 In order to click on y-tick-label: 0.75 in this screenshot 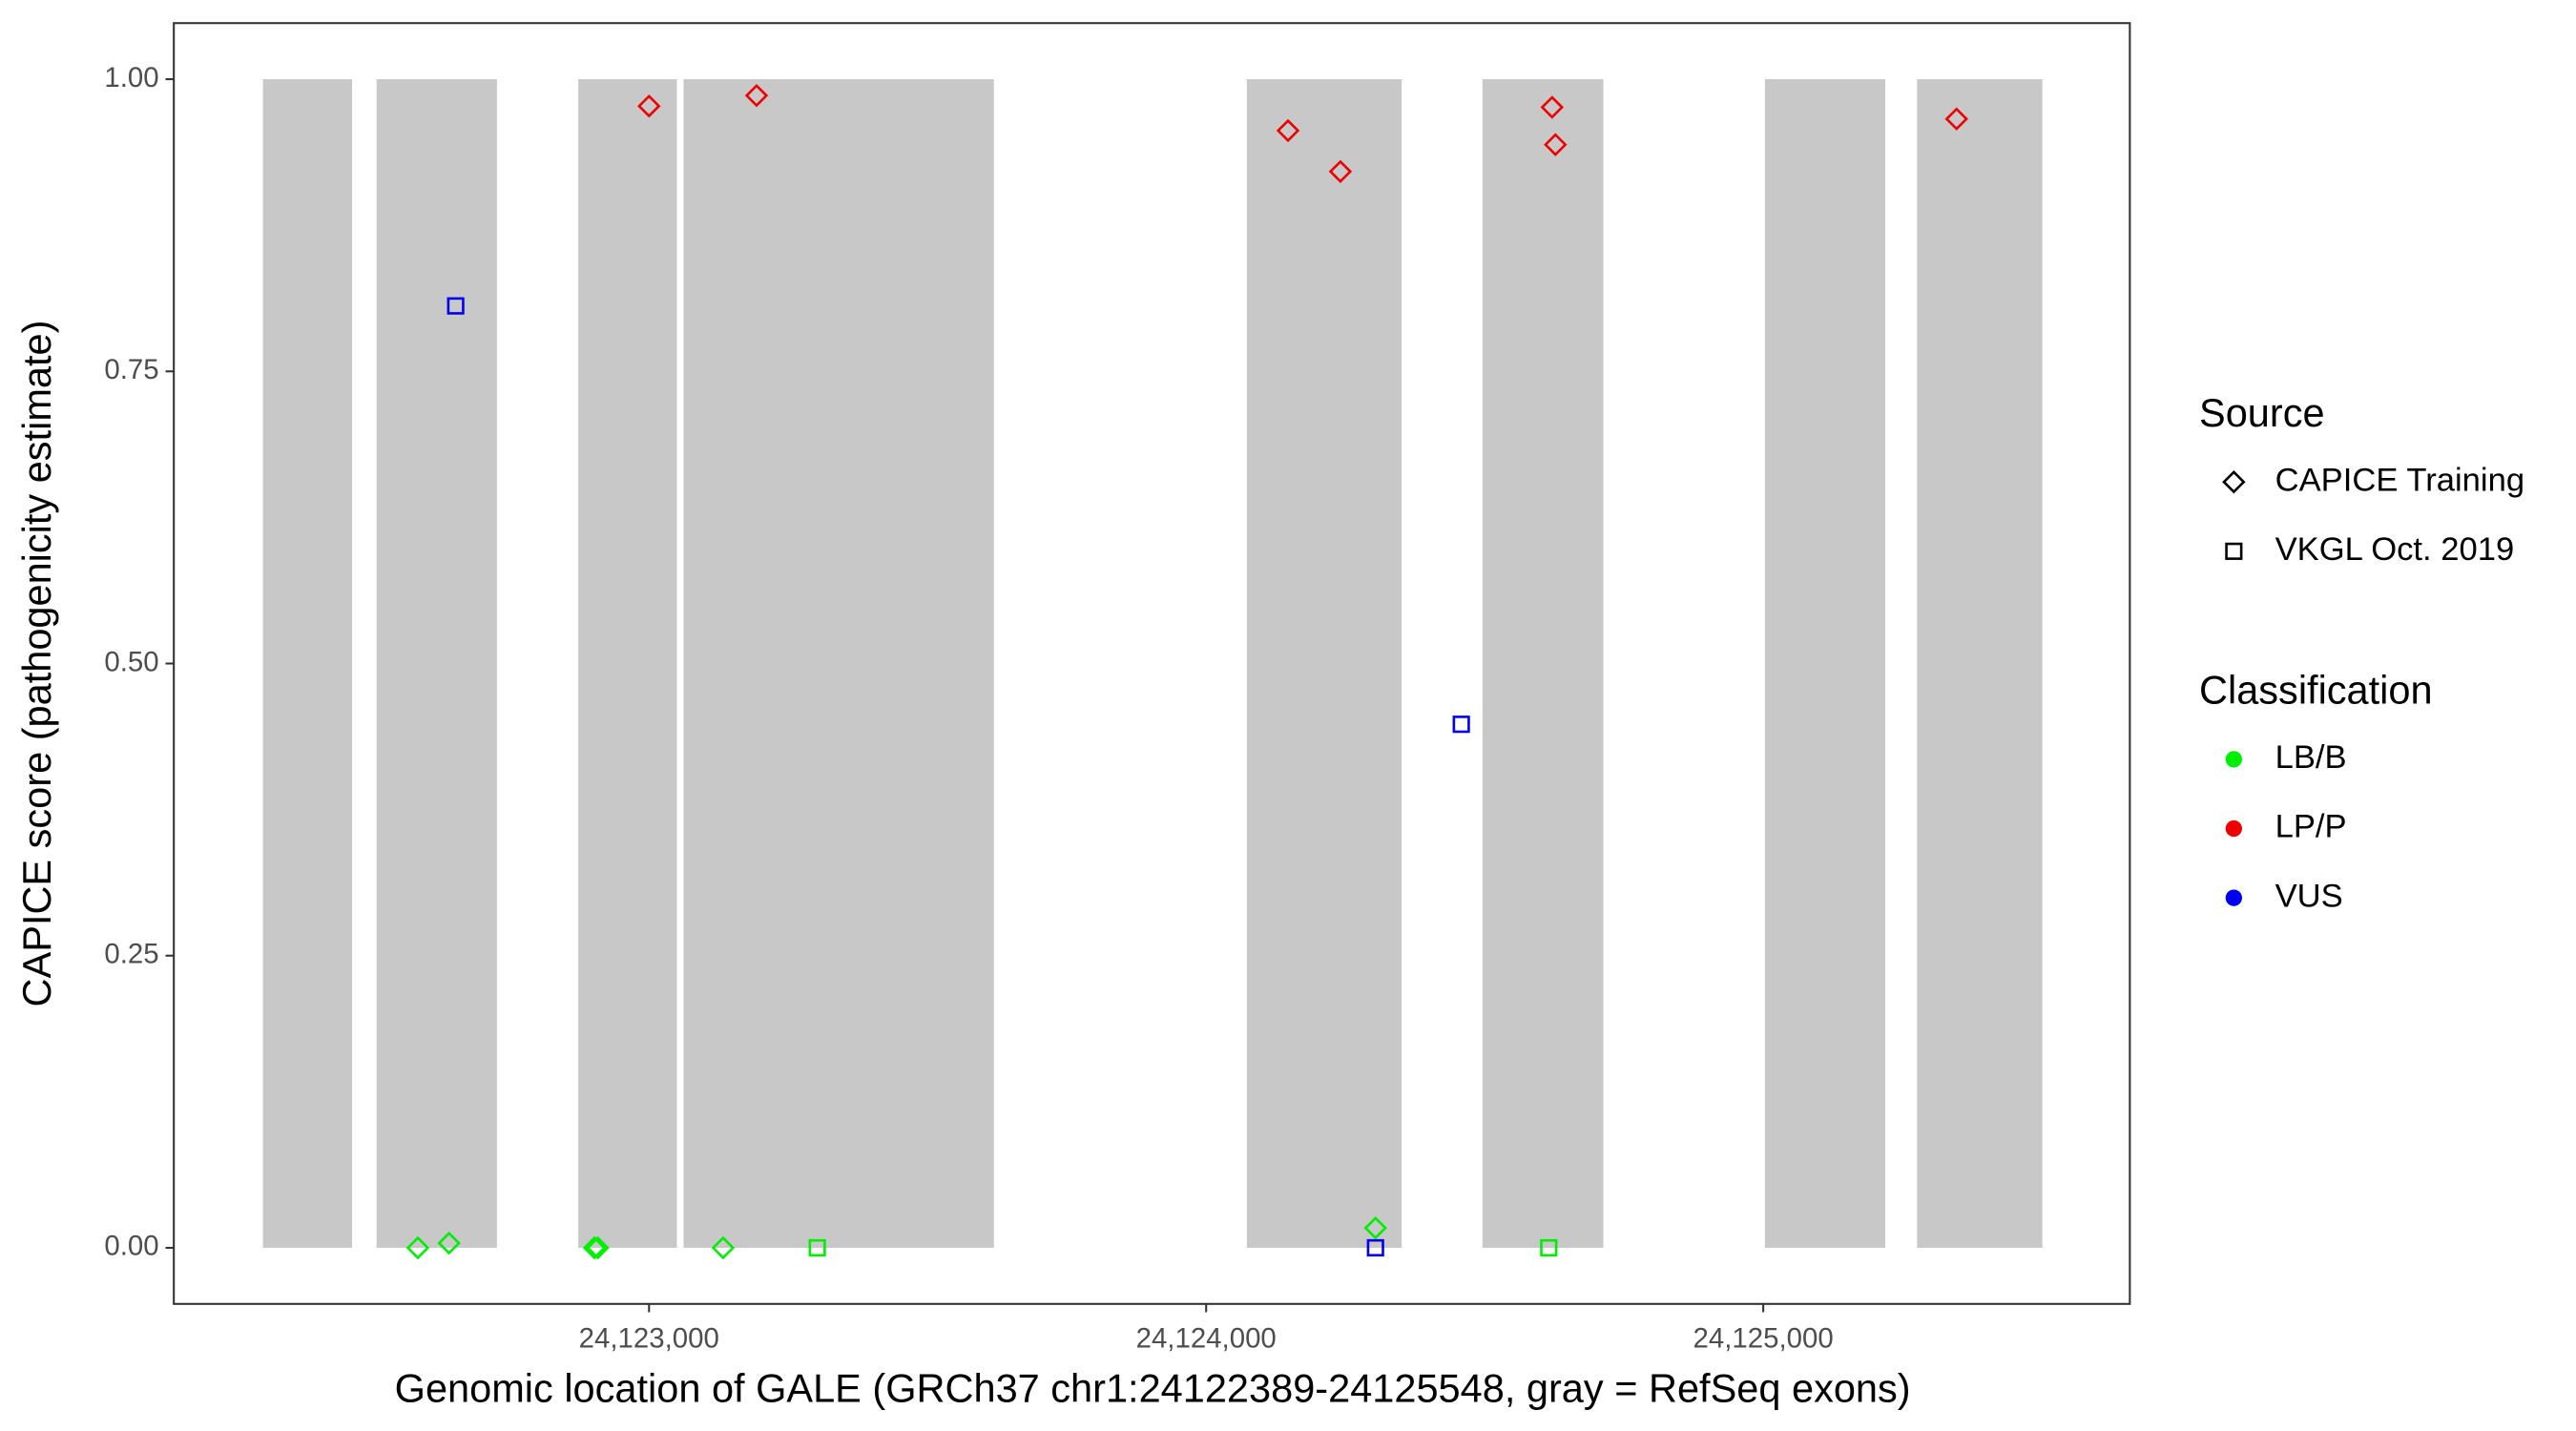, I will do `click(131, 369)`.